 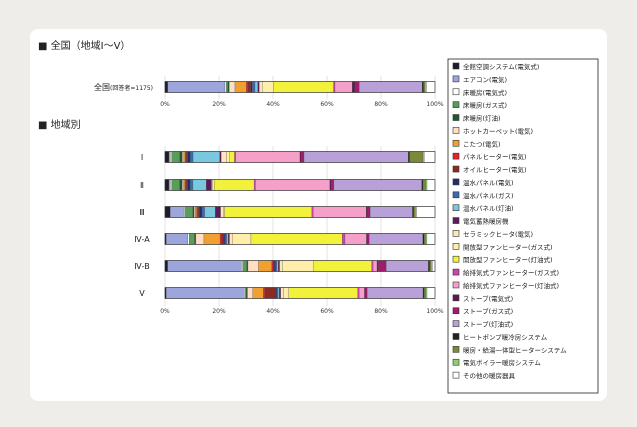 I want to click on legend-label: 床暖房(電気式), so click(x=485, y=92).